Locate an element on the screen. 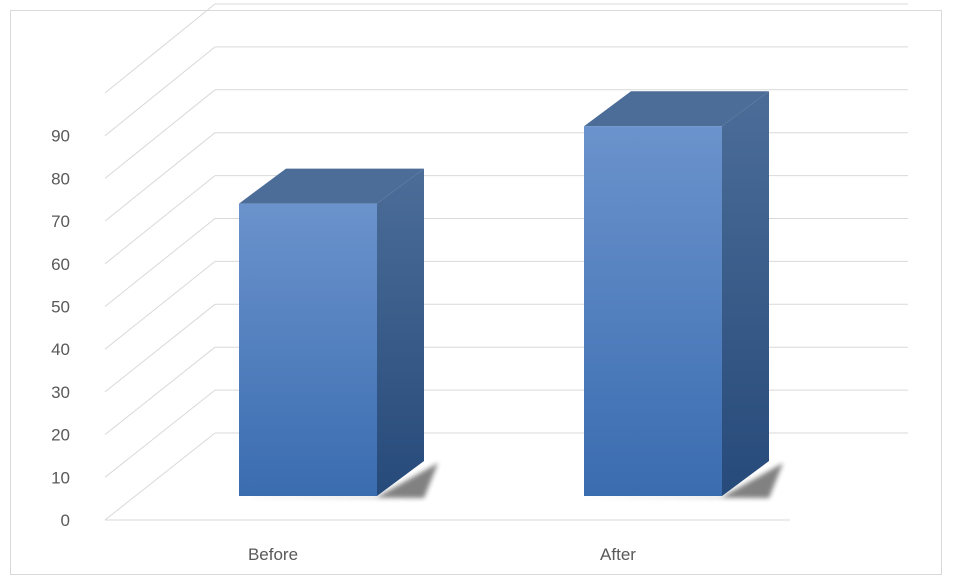 The image size is (953, 581). x-category-label: Before is located at coordinates (273, 554).